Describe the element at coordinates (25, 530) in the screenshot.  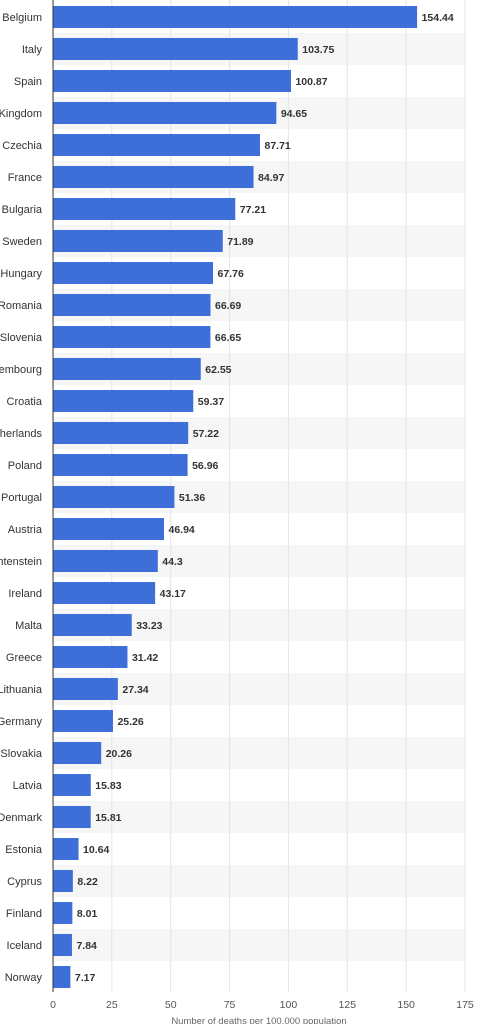
I see `category-label: Austria` at that location.